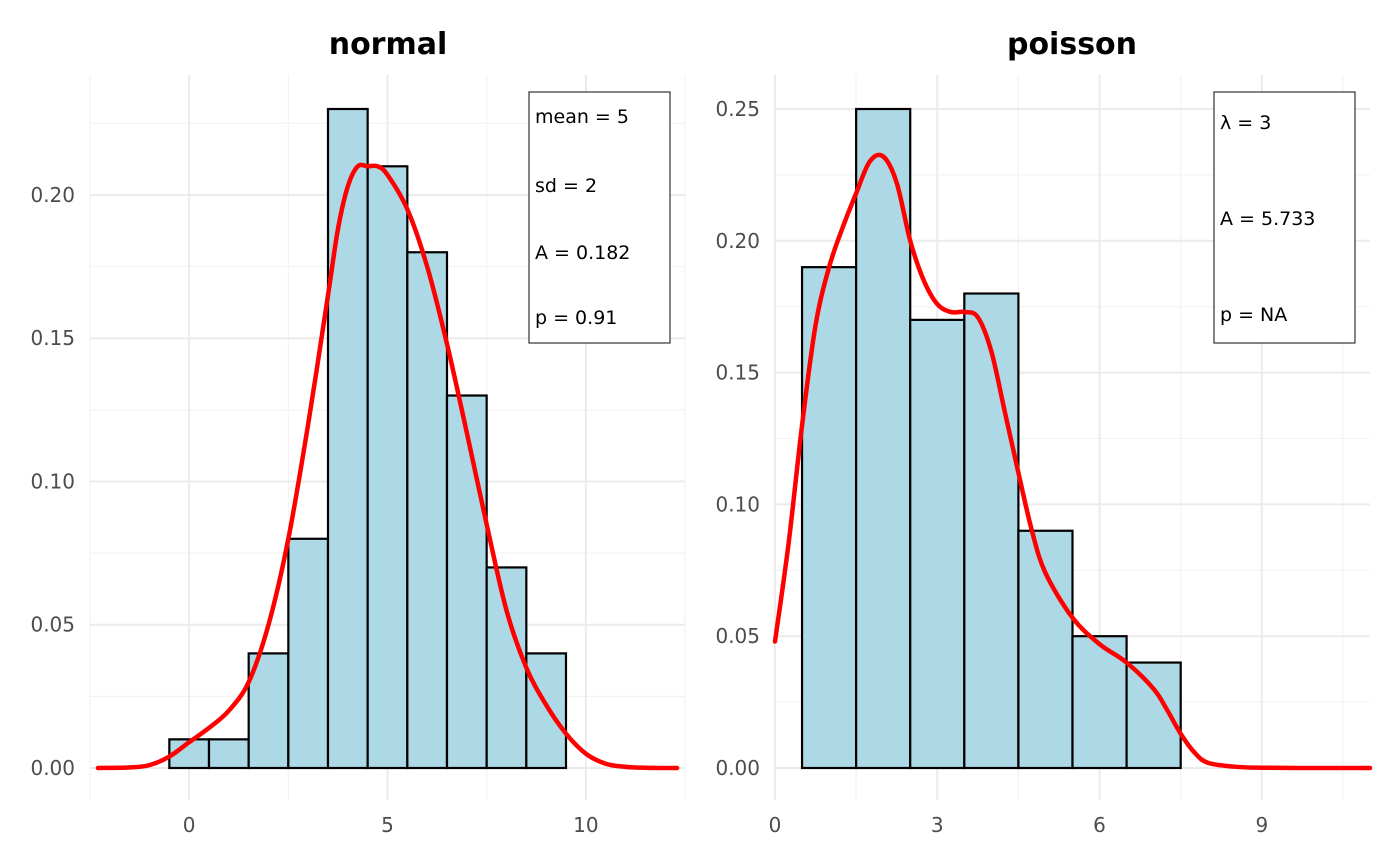  What do you see at coordinates (937, 825) in the screenshot?
I see `x-tick-label: 3` at bounding box center [937, 825].